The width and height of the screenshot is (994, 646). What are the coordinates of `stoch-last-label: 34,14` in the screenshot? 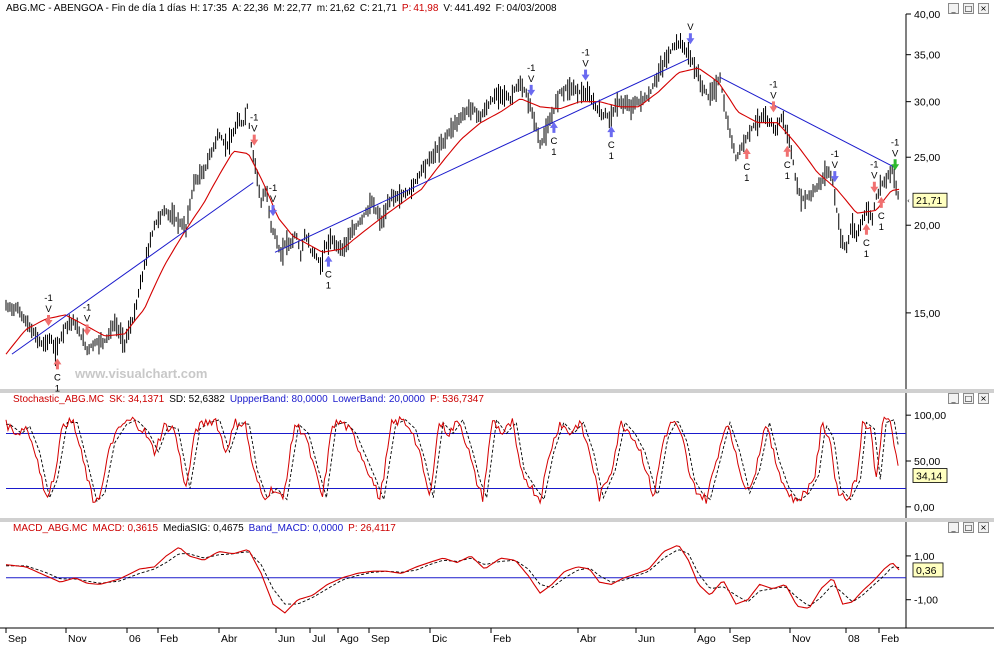 It's located at (929, 477).